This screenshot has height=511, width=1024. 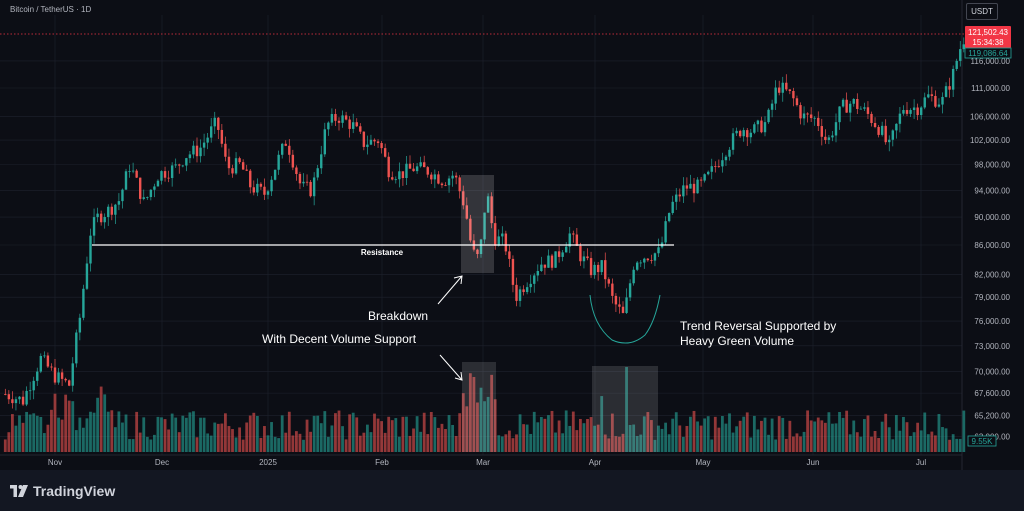 What do you see at coordinates (19, 491) in the screenshot?
I see `tradingview-logo-icon` at bounding box center [19, 491].